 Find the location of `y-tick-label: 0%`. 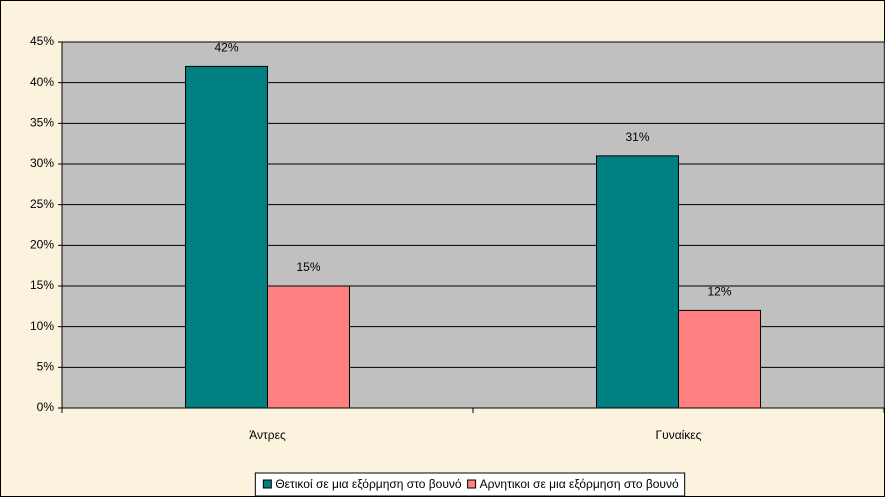

y-tick-label: 0% is located at coordinates (46, 407).